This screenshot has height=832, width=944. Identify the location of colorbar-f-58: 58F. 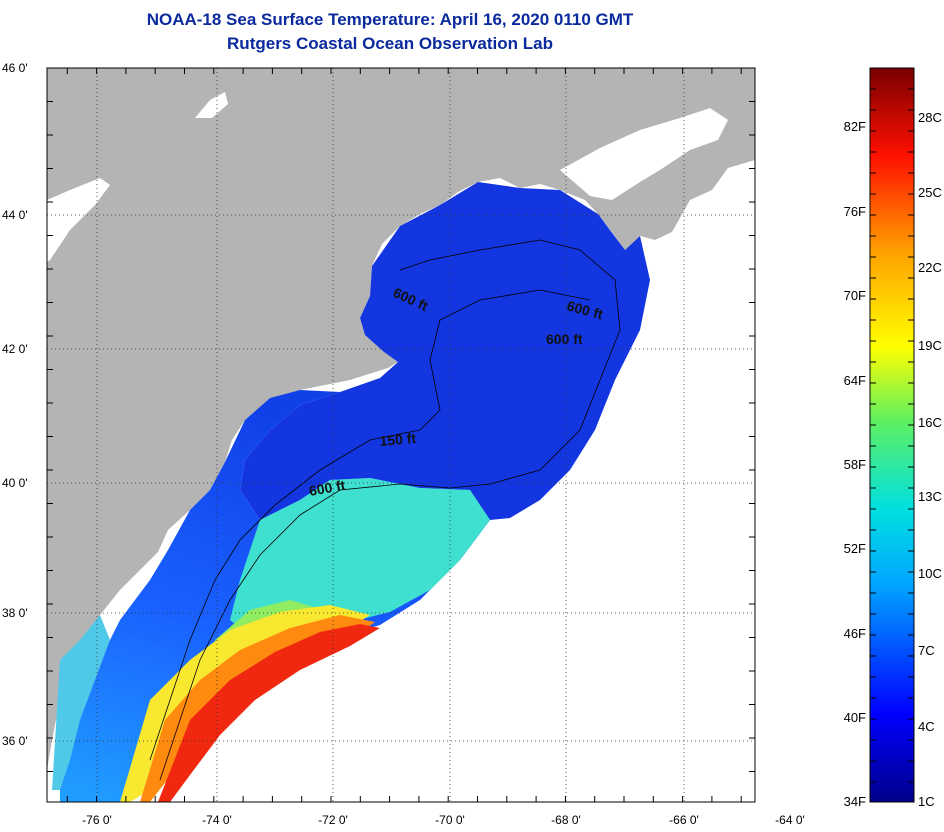
(855, 464).